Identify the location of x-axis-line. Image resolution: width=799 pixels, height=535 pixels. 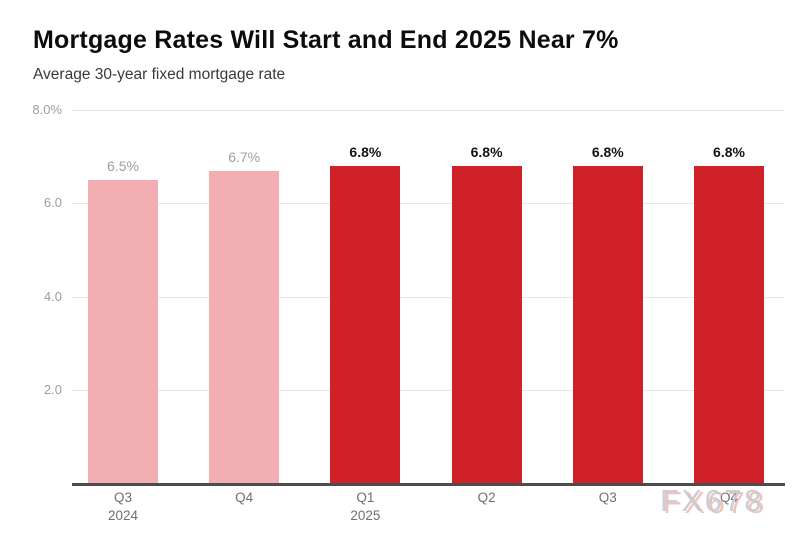
(428, 484).